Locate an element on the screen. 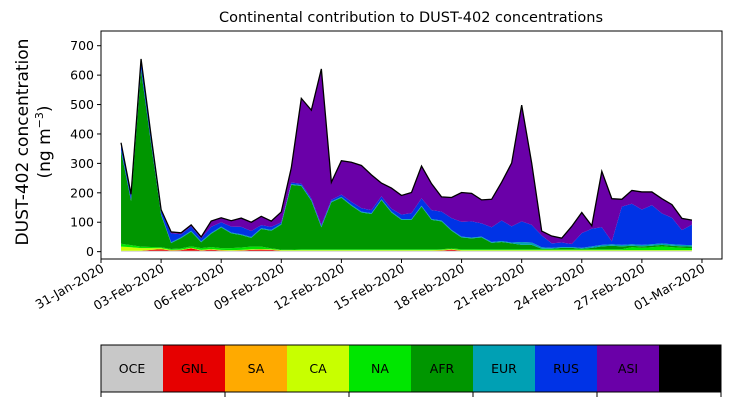 This screenshot has width=730, height=402. legend-label-na: NA is located at coordinates (380, 368).